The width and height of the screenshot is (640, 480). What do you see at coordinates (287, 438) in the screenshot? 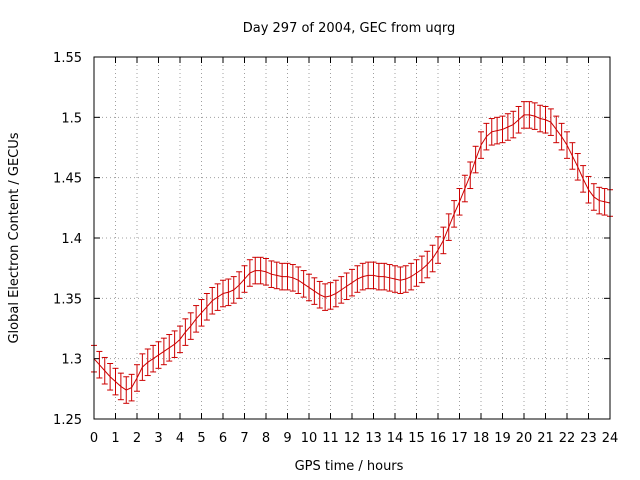
I see `x-tick-label: 9` at bounding box center [287, 438].